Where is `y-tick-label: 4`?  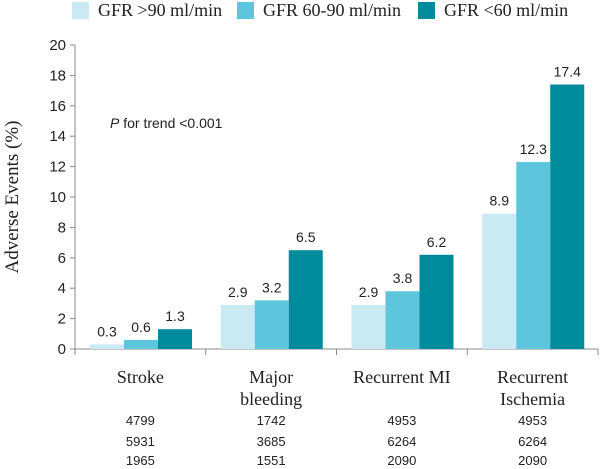
y-tick-label: 4 is located at coordinates (62, 288).